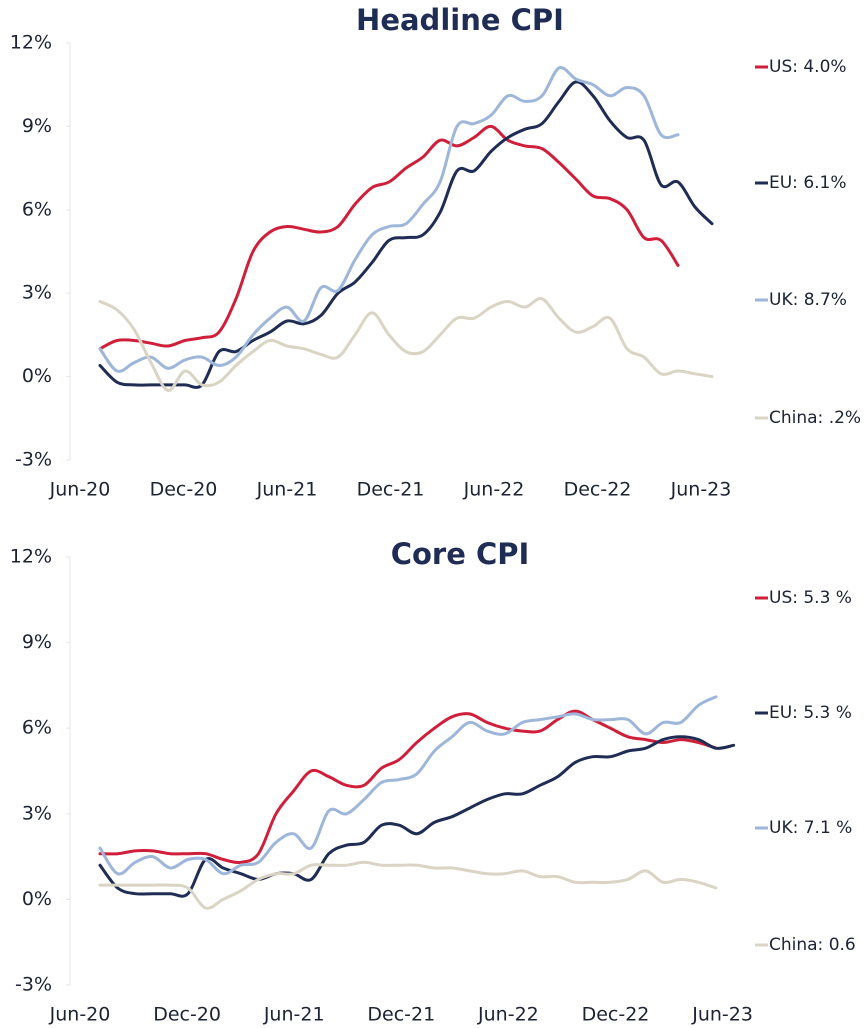  I want to click on legend-label: EU: 5.3 %, so click(810, 713).